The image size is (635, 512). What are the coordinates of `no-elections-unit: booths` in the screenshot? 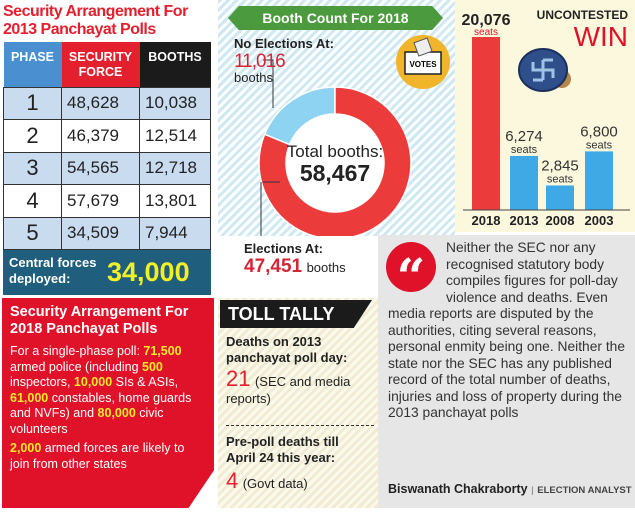 It's located at (254, 77).